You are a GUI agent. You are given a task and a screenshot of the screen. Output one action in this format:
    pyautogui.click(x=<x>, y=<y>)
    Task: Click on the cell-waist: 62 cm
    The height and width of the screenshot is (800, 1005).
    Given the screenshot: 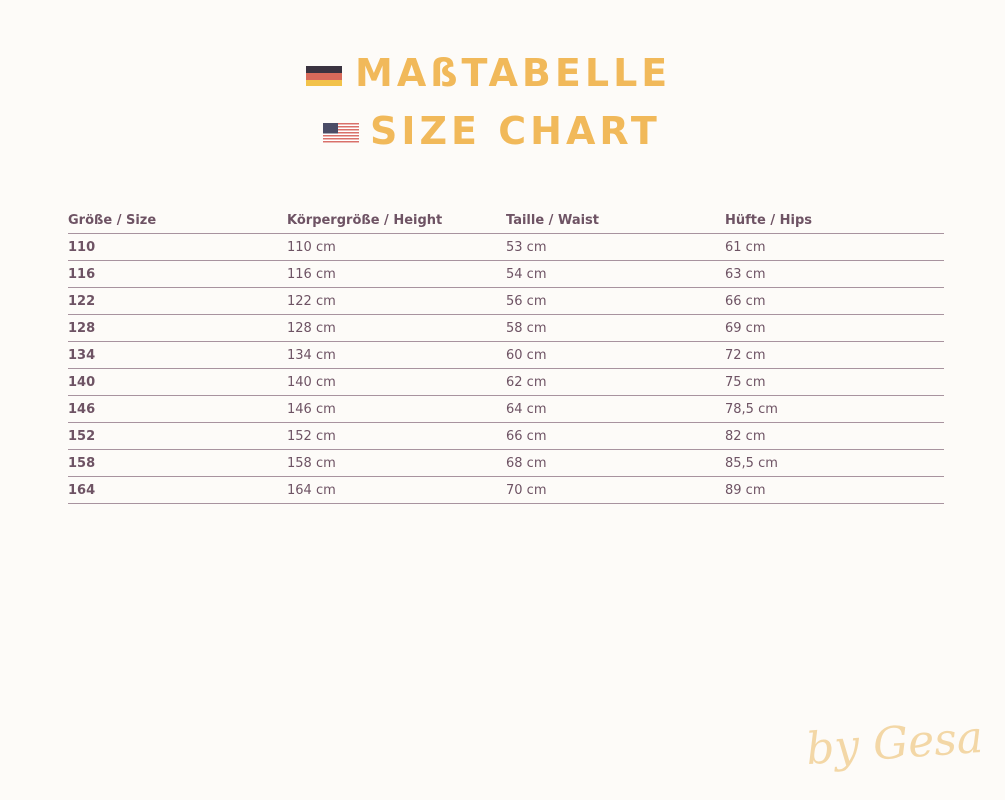 What is the action you would take?
    pyautogui.click(x=615, y=382)
    